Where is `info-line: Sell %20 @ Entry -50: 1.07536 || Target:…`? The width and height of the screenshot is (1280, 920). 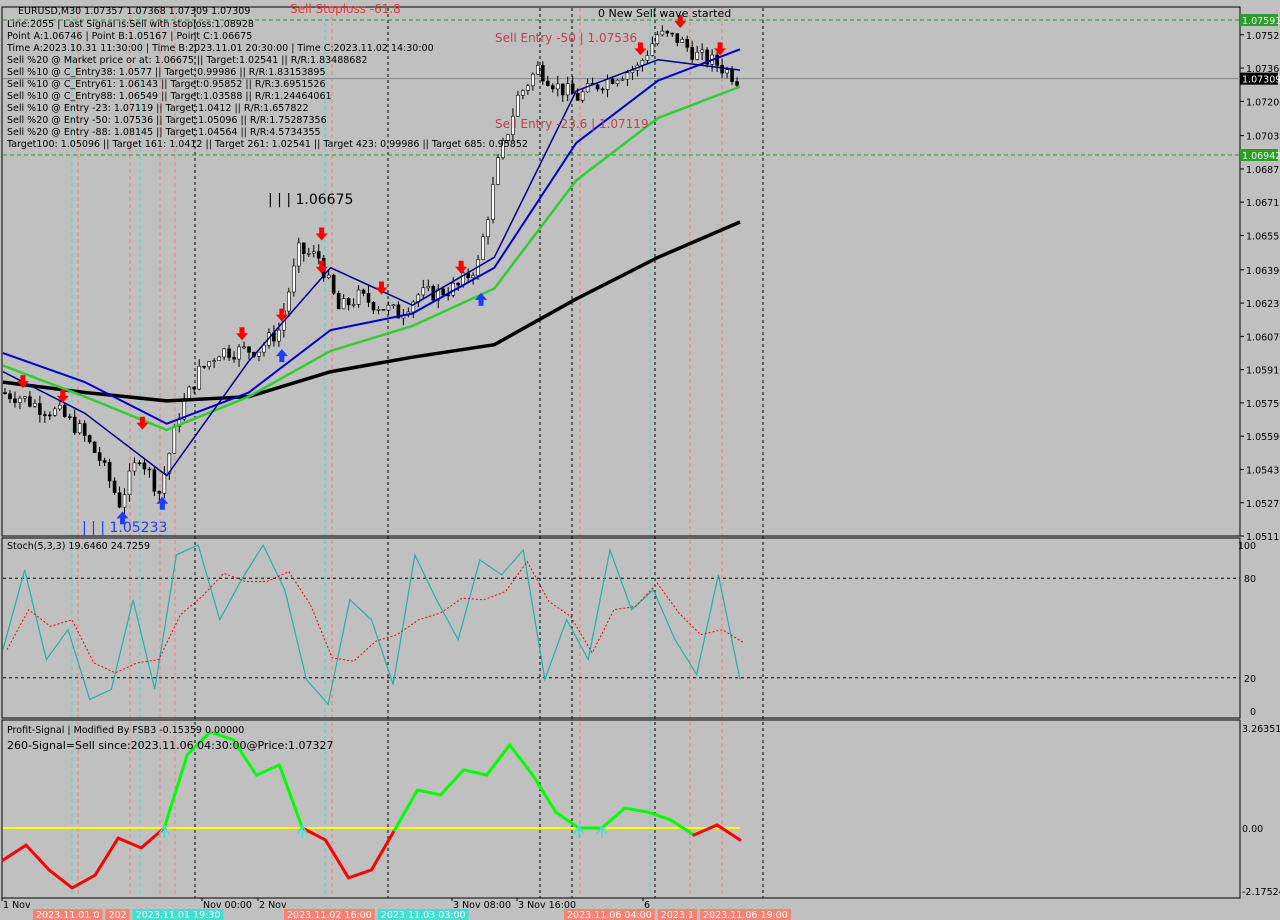
info-line: Sell %20 @ Entry -50: 1.07536 || Target:… is located at coordinates (167, 120).